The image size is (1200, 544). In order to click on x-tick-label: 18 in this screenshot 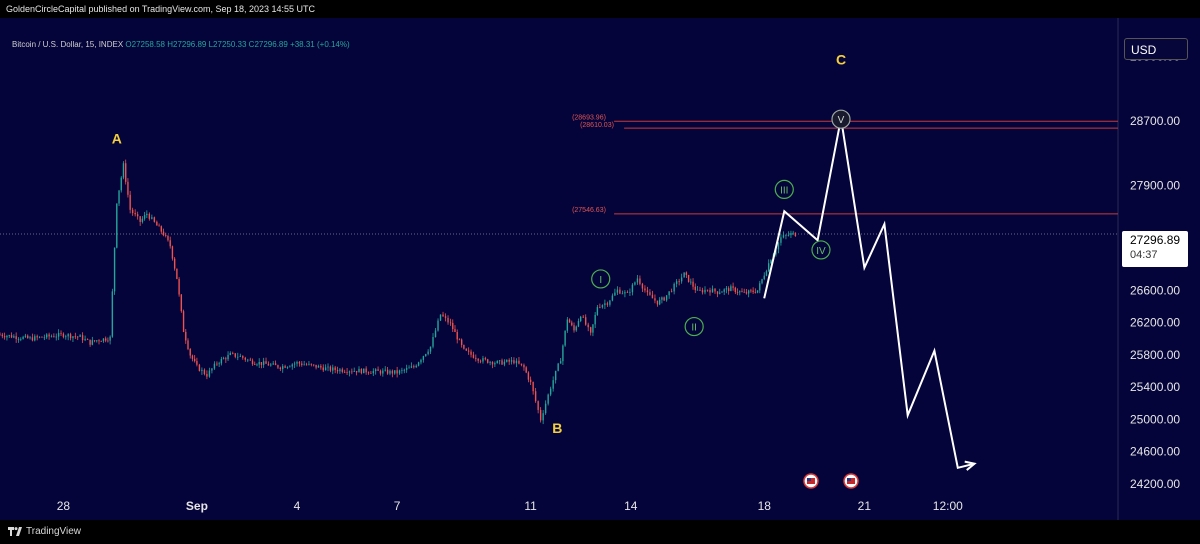, I will do `click(765, 506)`.